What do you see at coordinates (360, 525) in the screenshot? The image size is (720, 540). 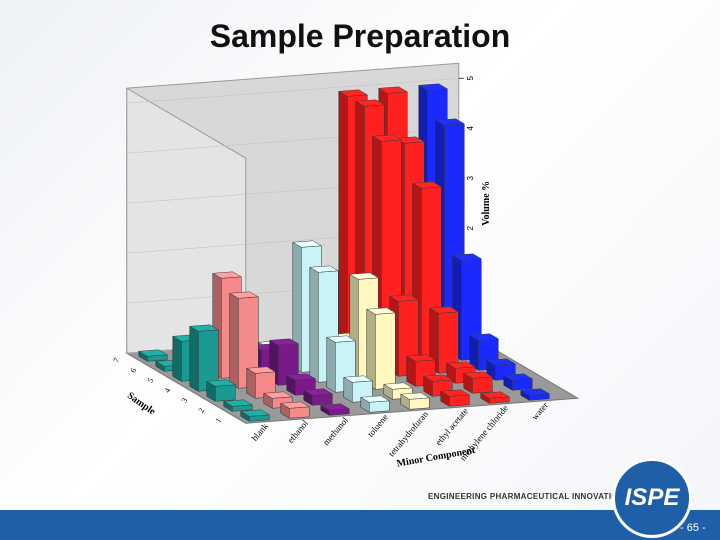 I see `footer-bar` at bounding box center [360, 525].